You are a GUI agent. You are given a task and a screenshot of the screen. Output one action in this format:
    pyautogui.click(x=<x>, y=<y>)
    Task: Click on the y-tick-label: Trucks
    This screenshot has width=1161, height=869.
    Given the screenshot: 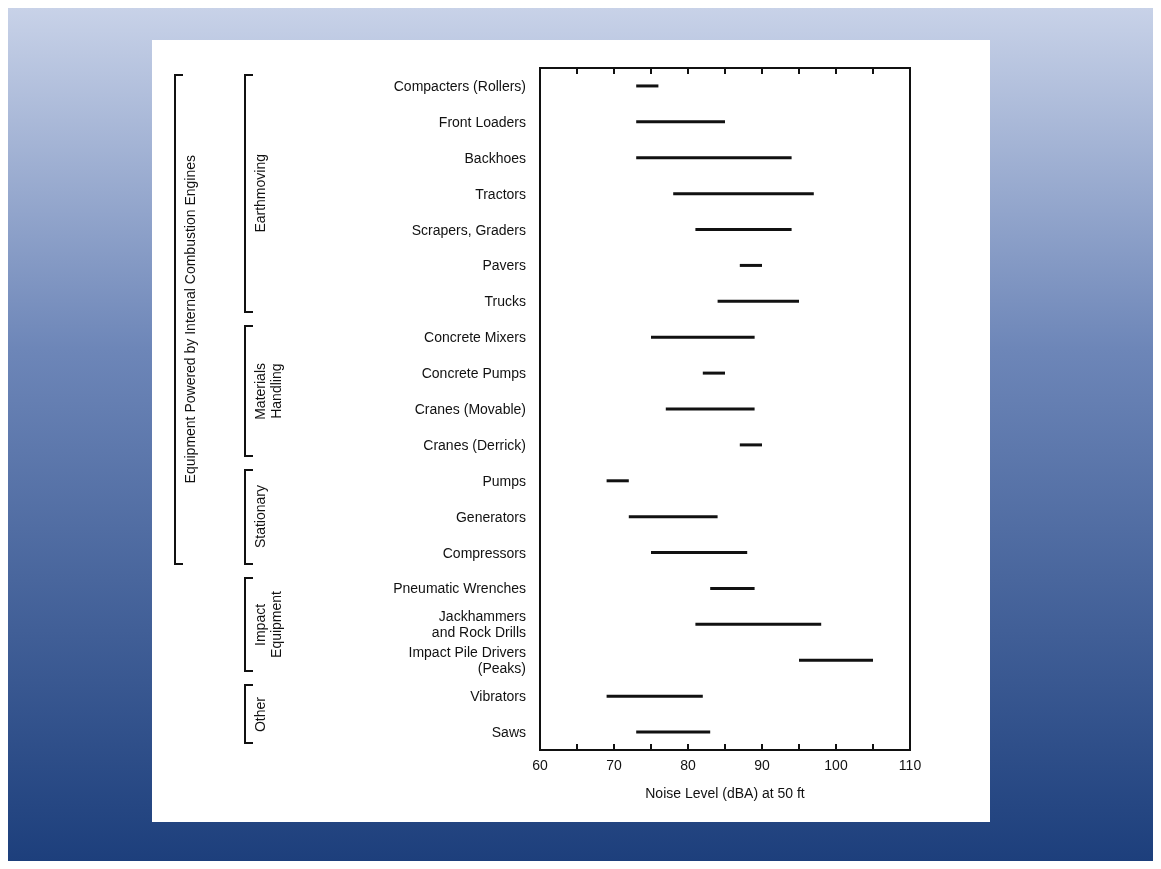 What is the action you would take?
    pyautogui.click(x=505, y=301)
    